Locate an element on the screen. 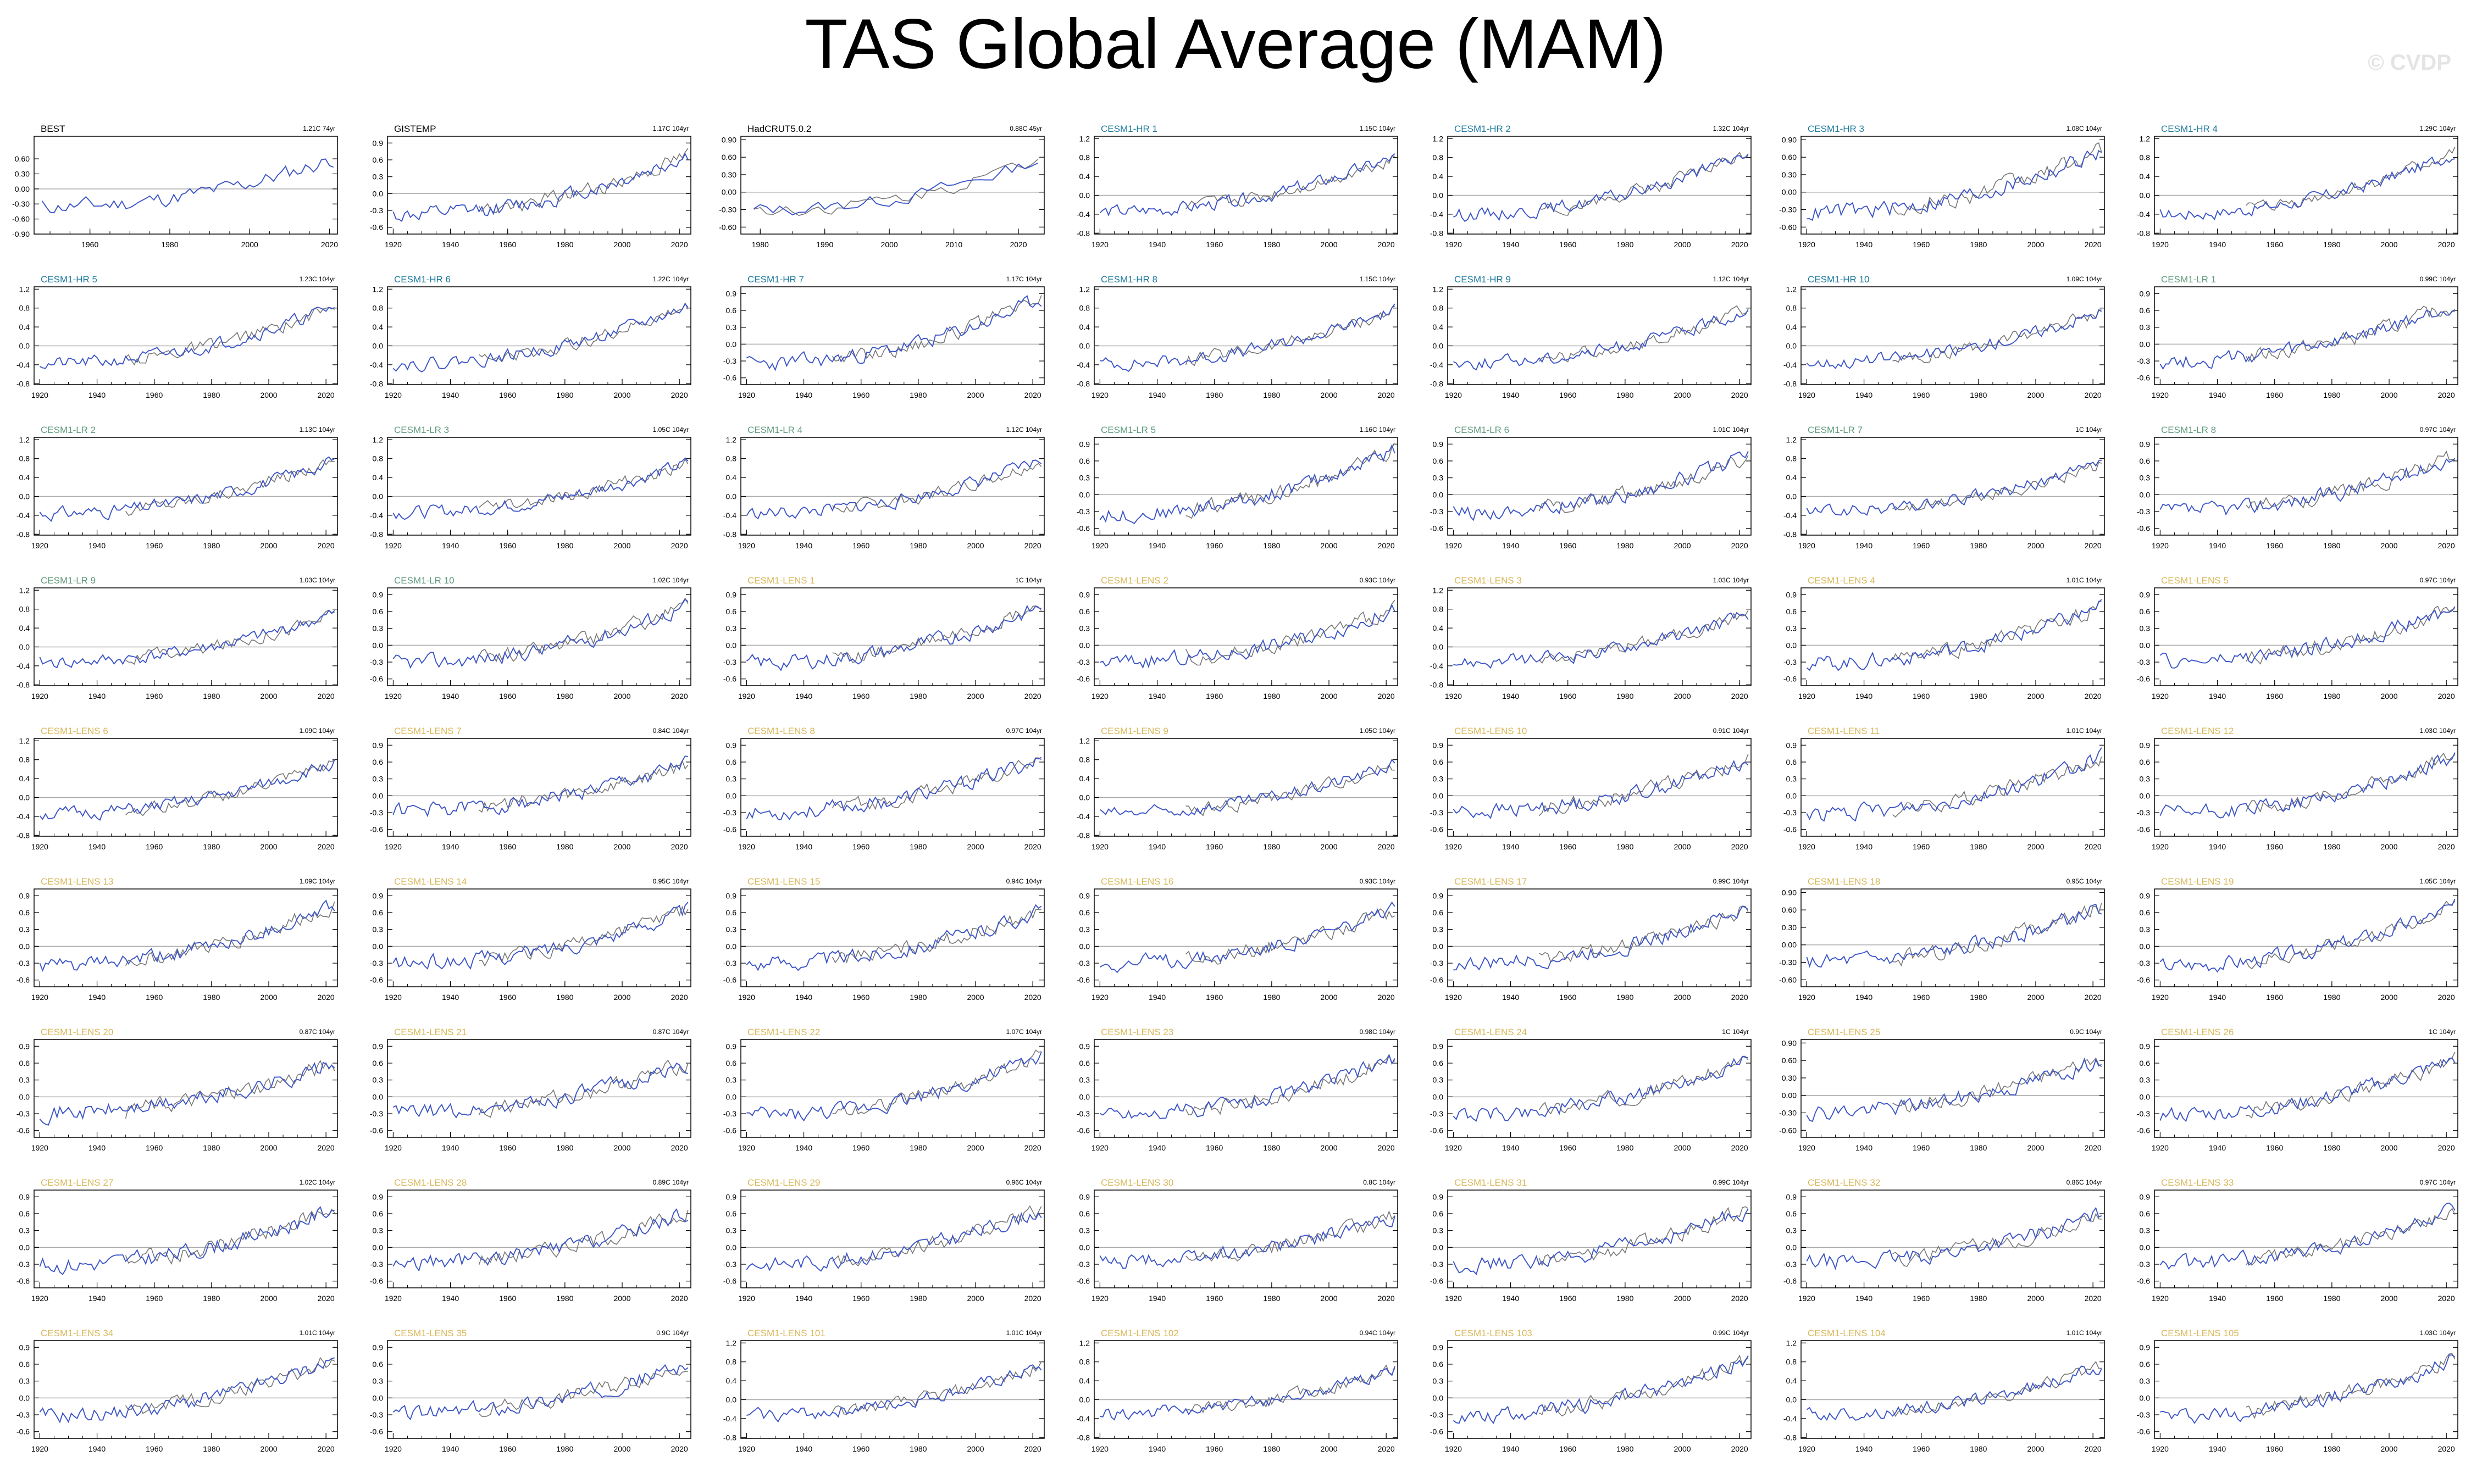 This screenshot has width=2471, height=1484. panel-trend-label: 1.03C 104yr is located at coordinates (1731, 580).